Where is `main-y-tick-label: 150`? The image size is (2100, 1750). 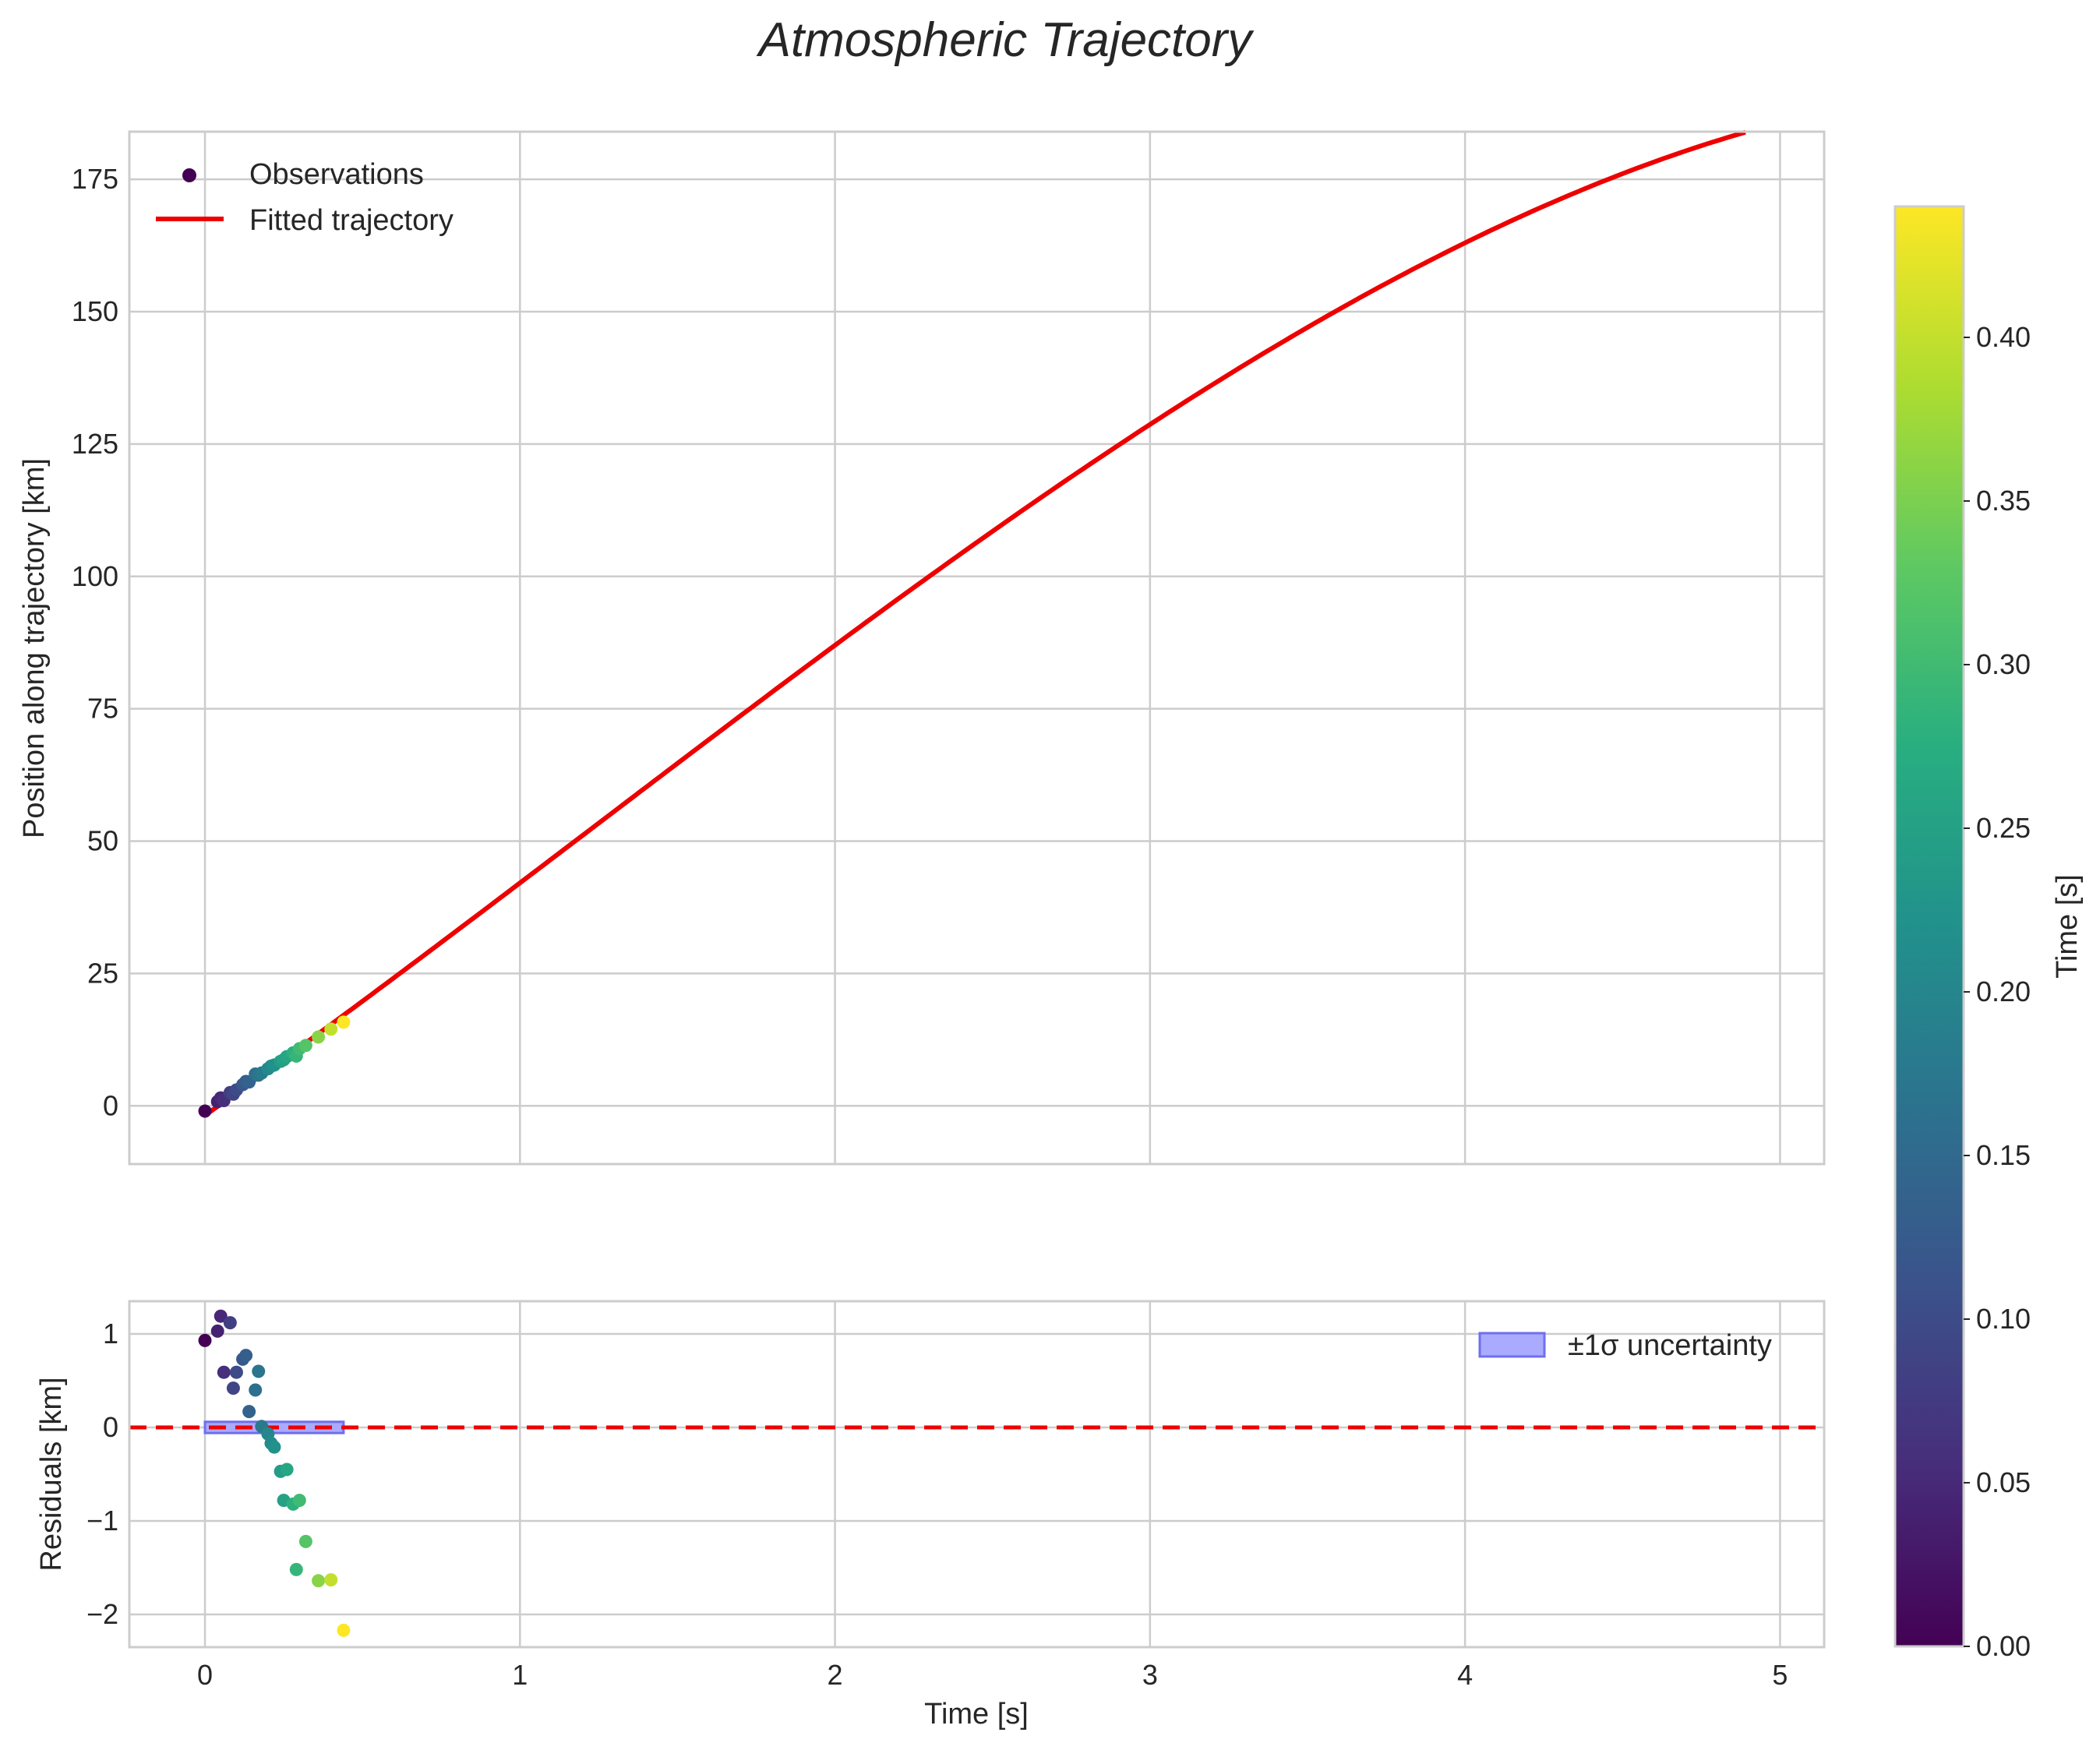
main-y-tick-label: 150 is located at coordinates (95, 311).